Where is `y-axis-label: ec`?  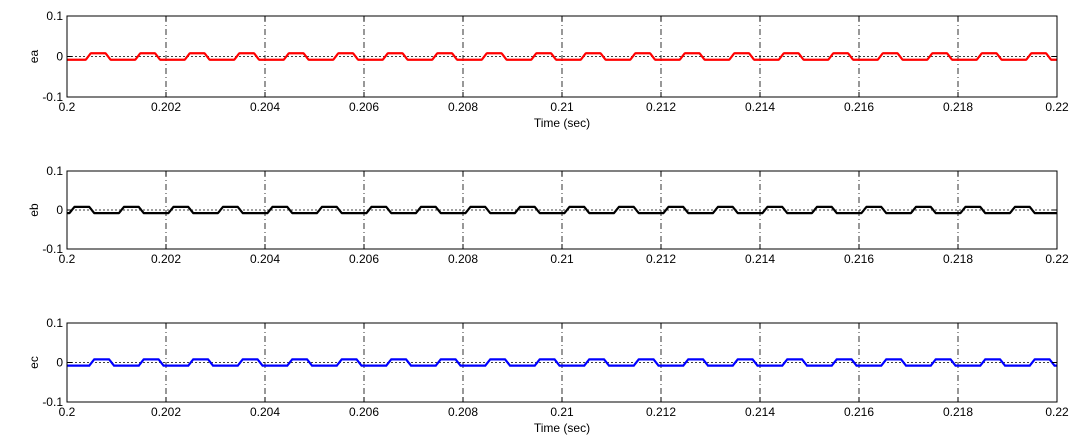 y-axis-label: ec is located at coordinates (34, 362).